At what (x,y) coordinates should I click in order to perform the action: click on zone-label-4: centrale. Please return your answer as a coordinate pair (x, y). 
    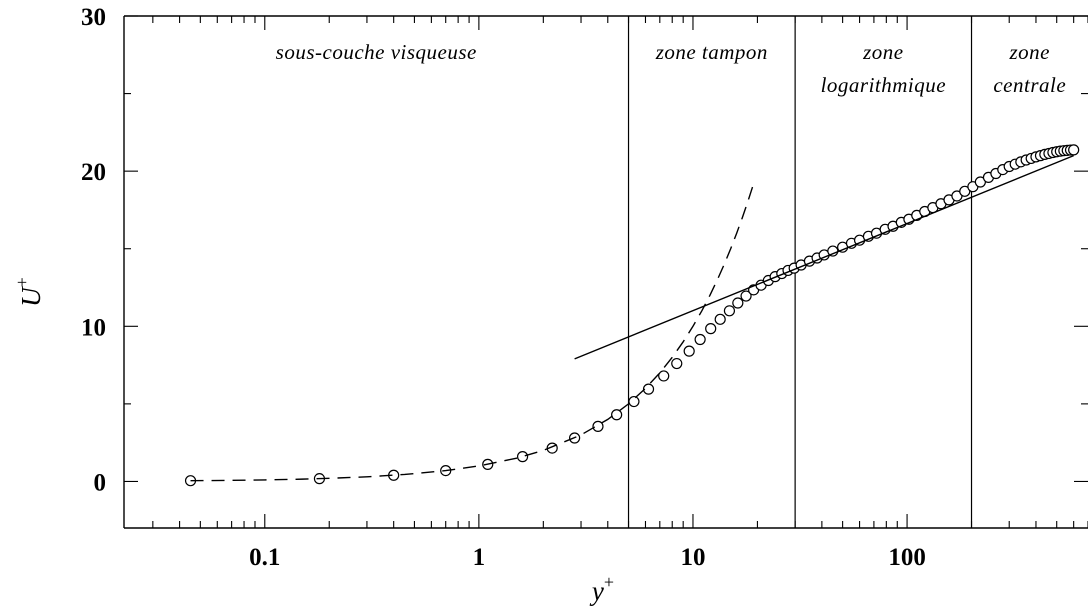
    Looking at the image, I should click on (1029, 85).